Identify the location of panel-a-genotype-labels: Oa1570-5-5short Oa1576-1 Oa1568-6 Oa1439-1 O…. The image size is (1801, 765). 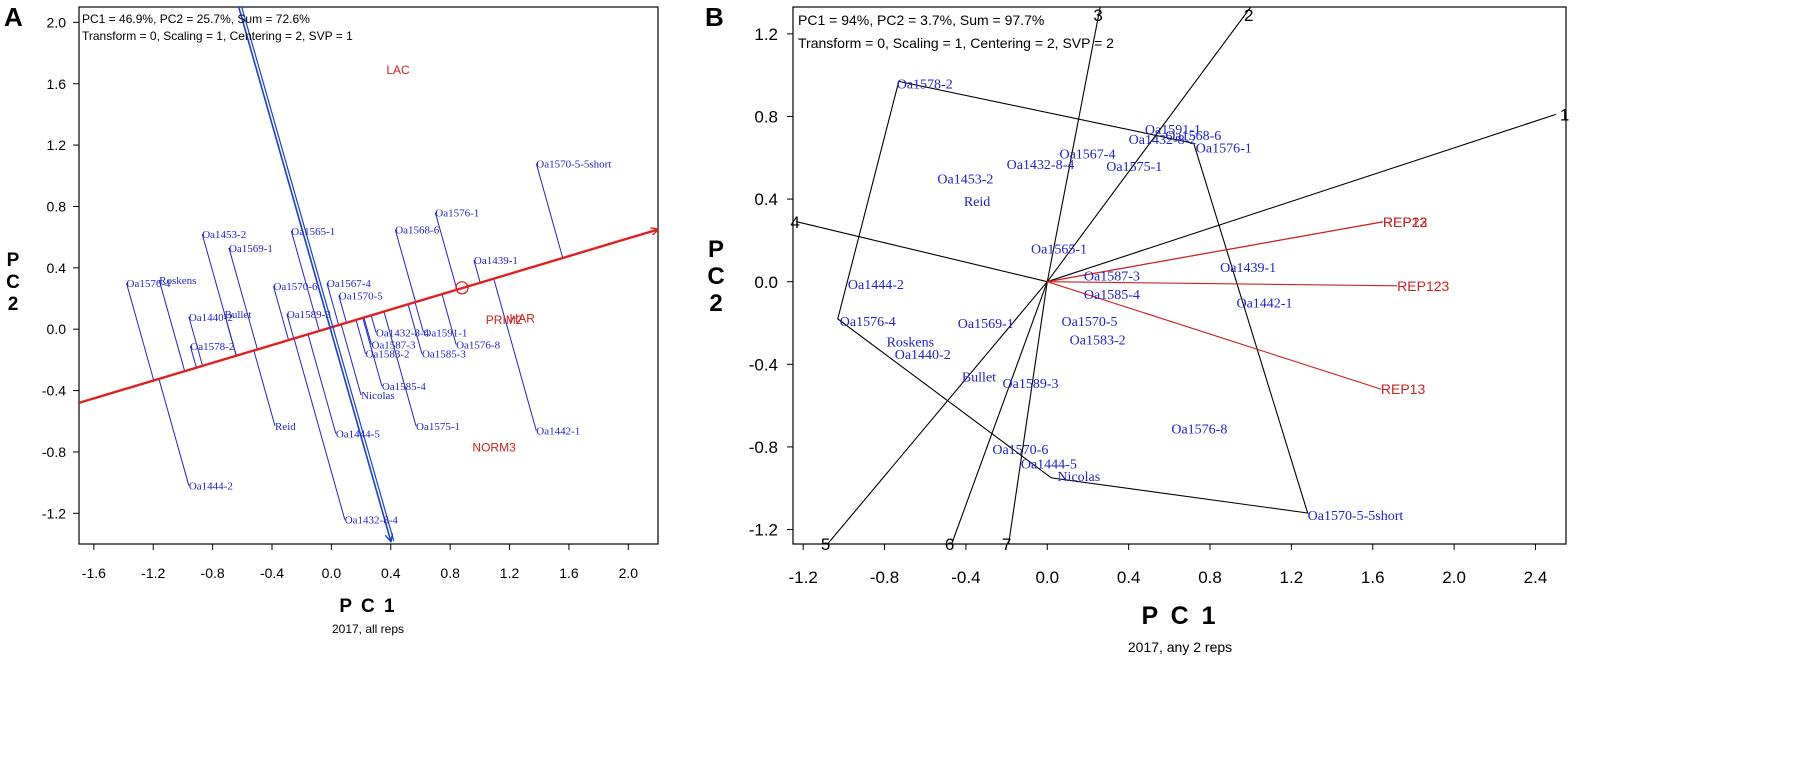
(369, 342).